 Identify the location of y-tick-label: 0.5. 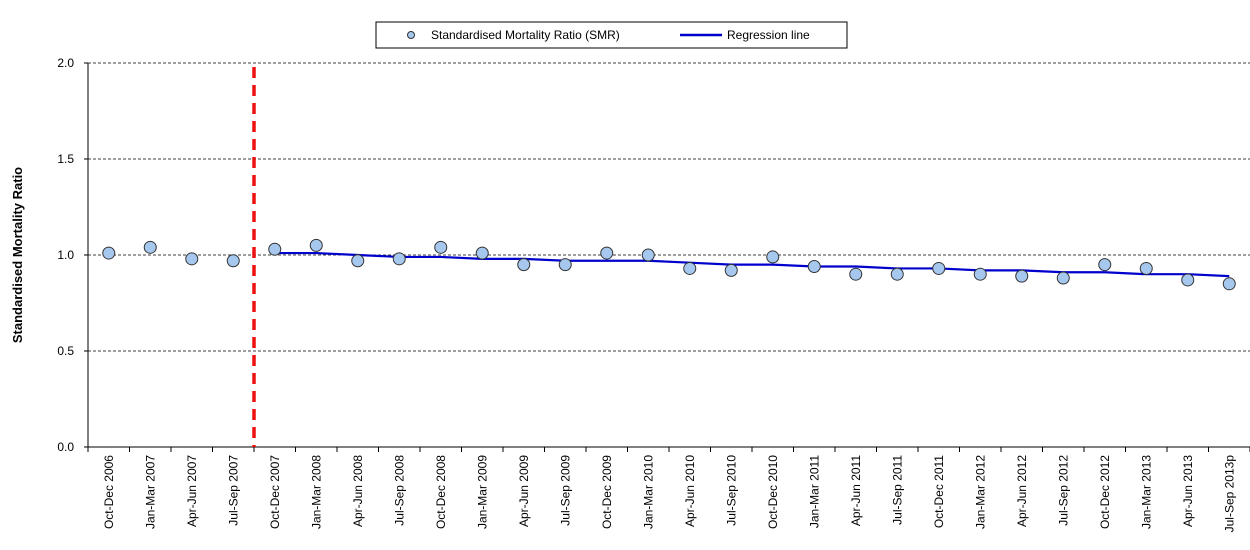
(65, 351).